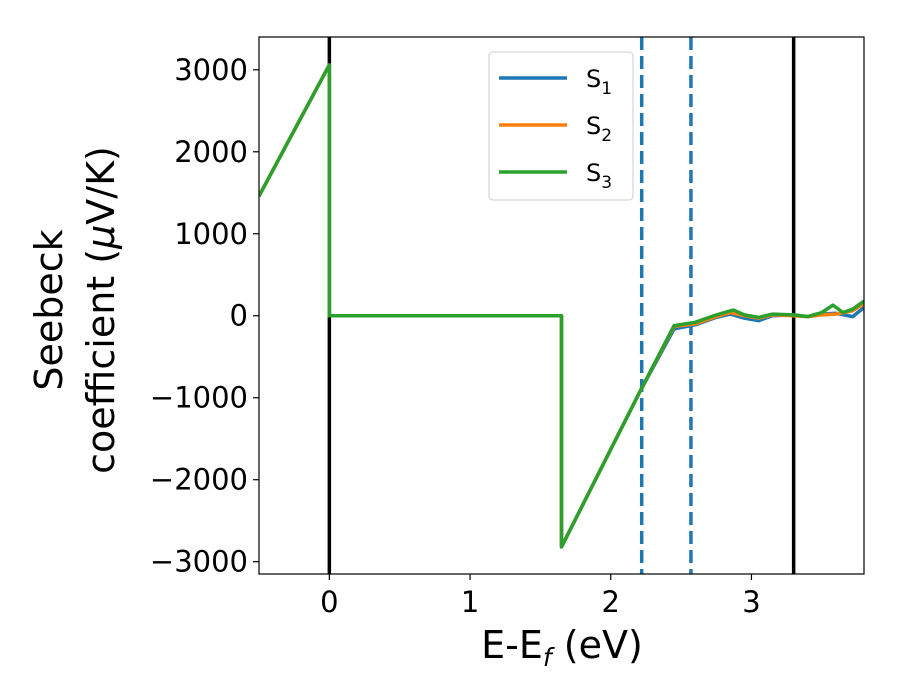 The image size is (900, 700). Describe the element at coordinates (199, 562) in the screenshot. I see `y-tick-label: −3000` at that location.